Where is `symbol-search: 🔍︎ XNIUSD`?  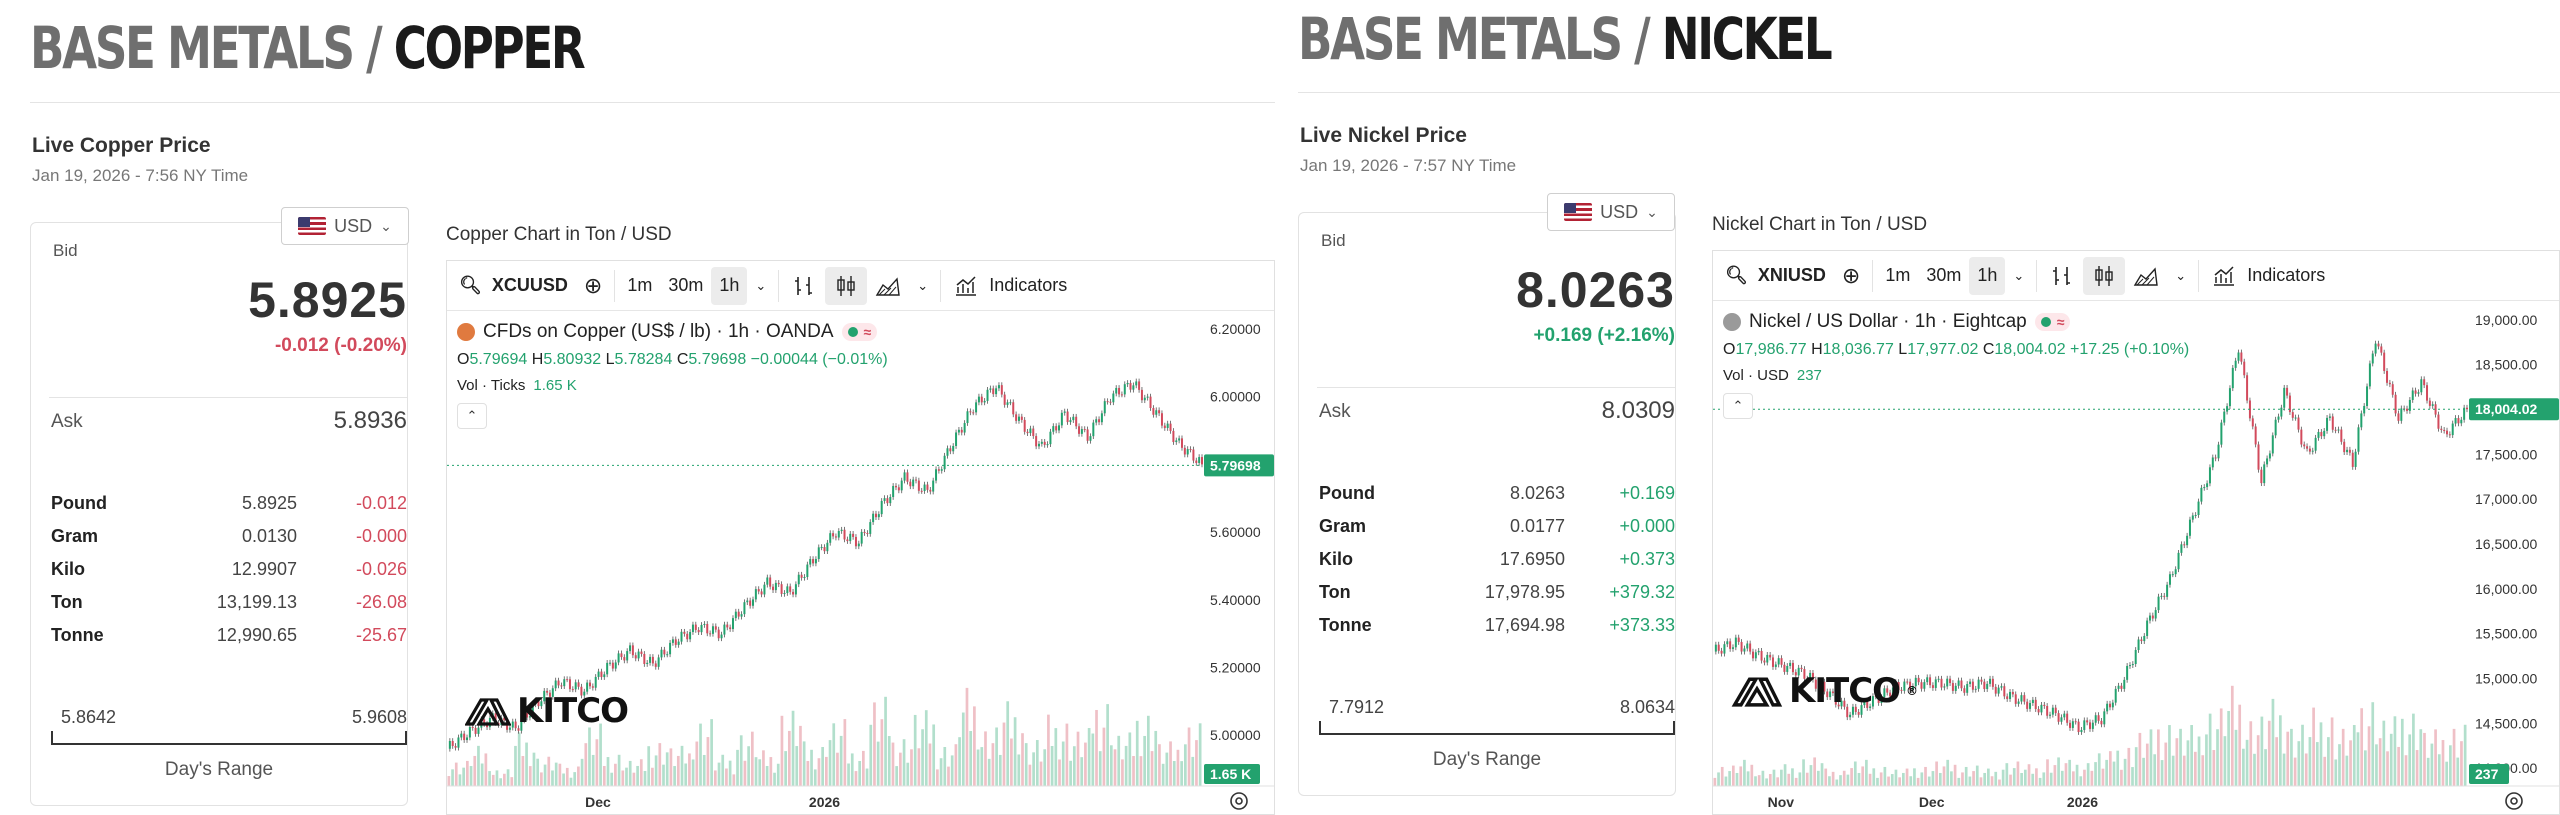
symbol-search: 🔍︎ XNIUSD is located at coordinates (1773, 276).